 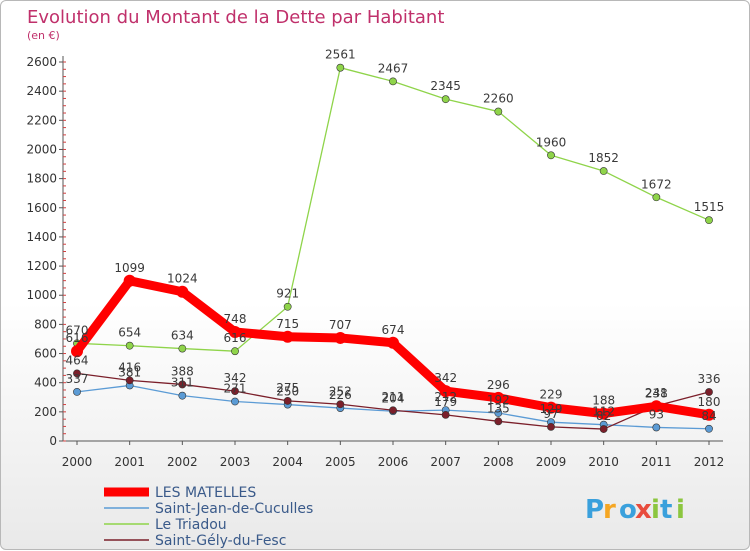 What do you see at coordinates (551, 142) in the screenshot?
I see `data-label: 1960` at bounding box center [551, 142].